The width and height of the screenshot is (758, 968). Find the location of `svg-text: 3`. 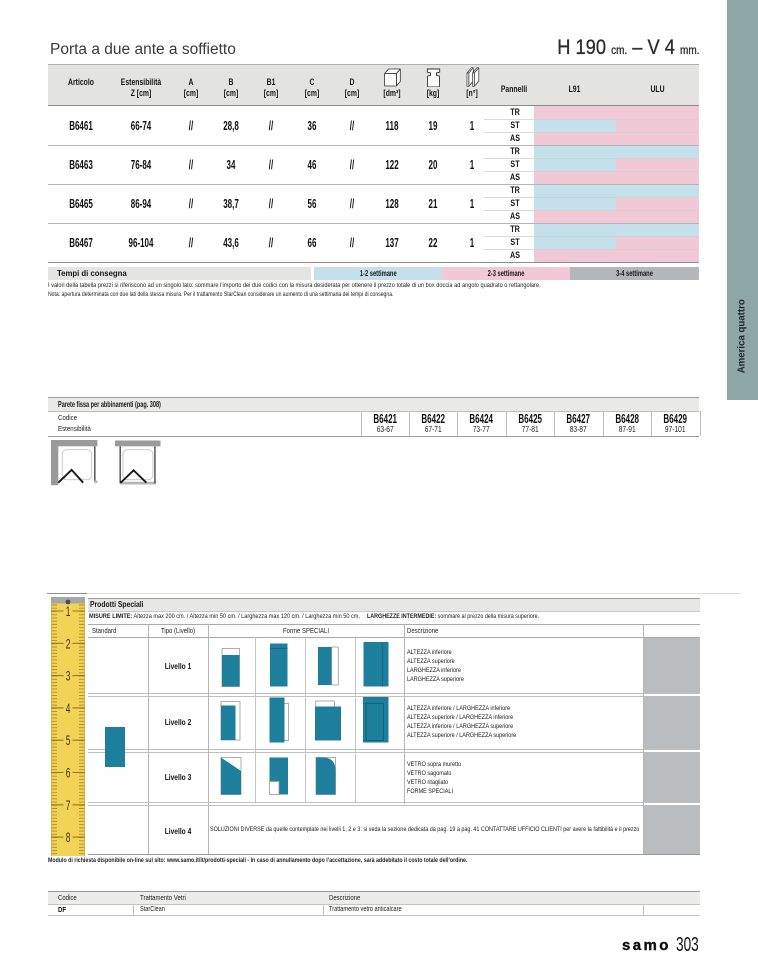

svg-text: 3 is located at coordinates (68, 677).